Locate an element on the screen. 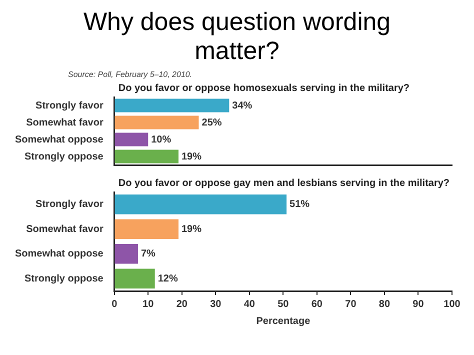  x-tick-label: 50 is located at coordinates (284, 304).